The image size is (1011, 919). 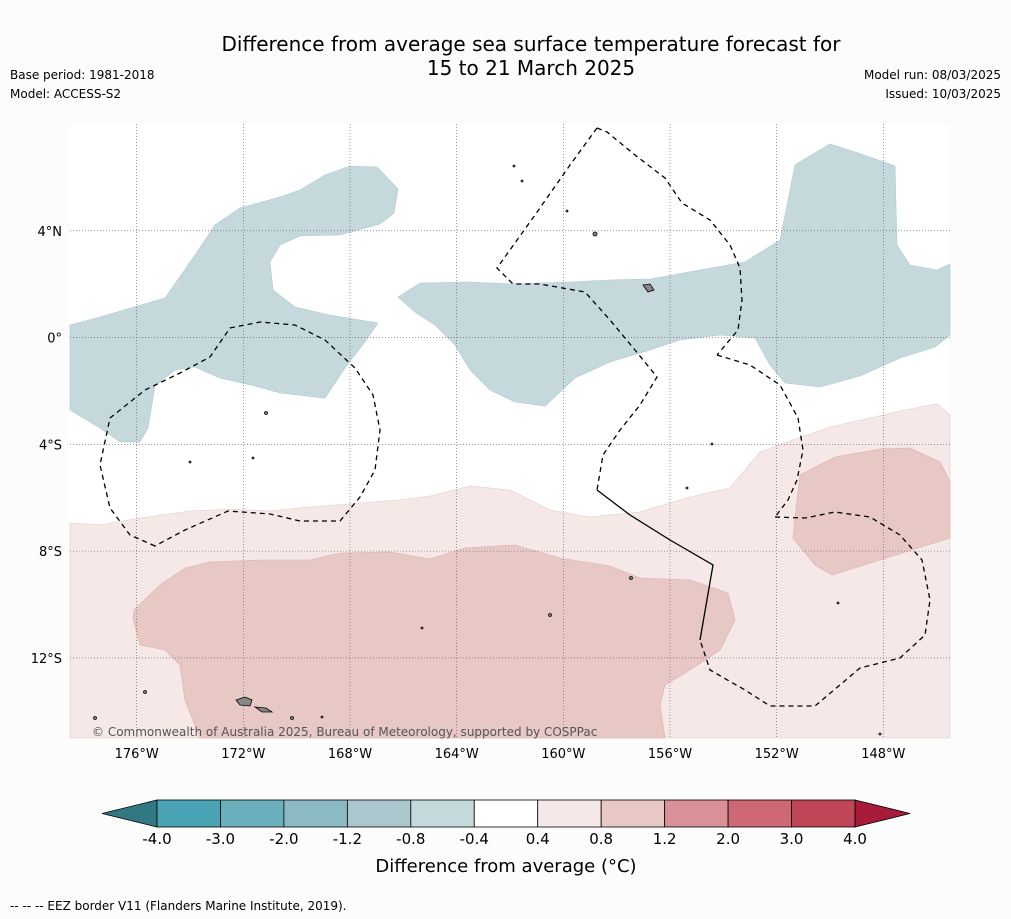 What do you see at coordinates (50, 445) in the screenshot?
I see `lat-tick-label: 4°S` at bounding box center [50, 445].